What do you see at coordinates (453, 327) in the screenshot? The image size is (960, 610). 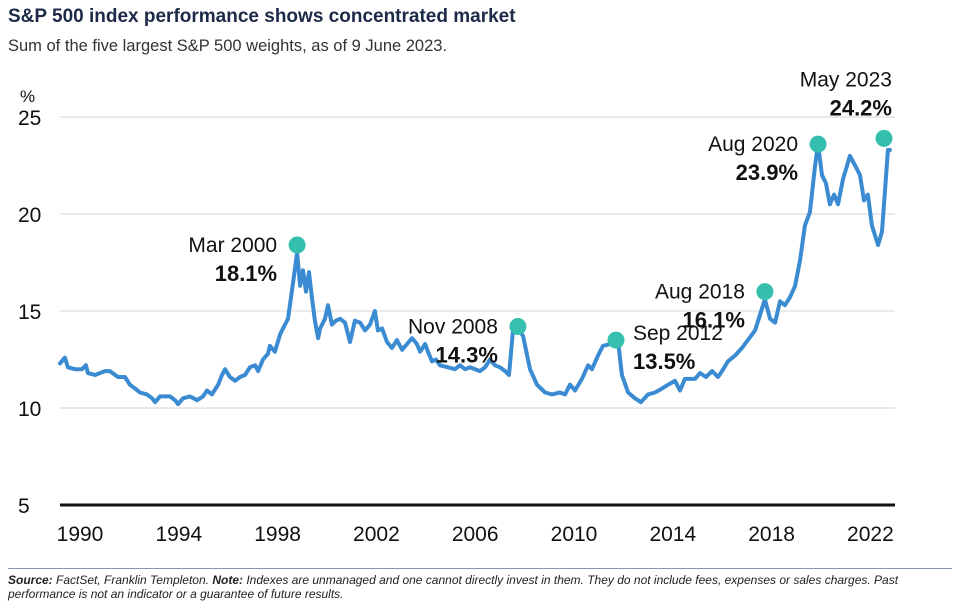 I see `annotation-date: Nov 2008` at bounding box center [453, 327].